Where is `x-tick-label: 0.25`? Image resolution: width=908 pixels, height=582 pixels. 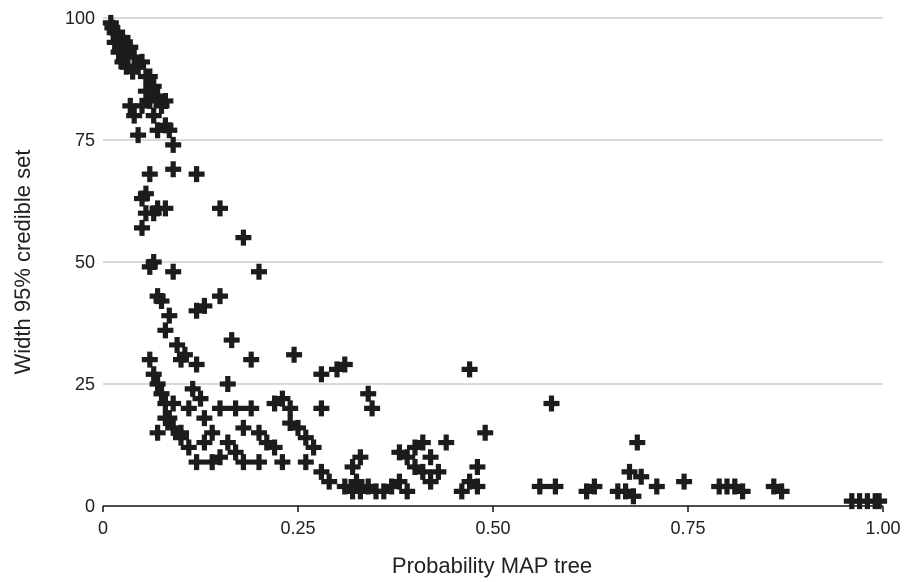
x-tick-label: 0.25 is located at coordinates (297, 528).